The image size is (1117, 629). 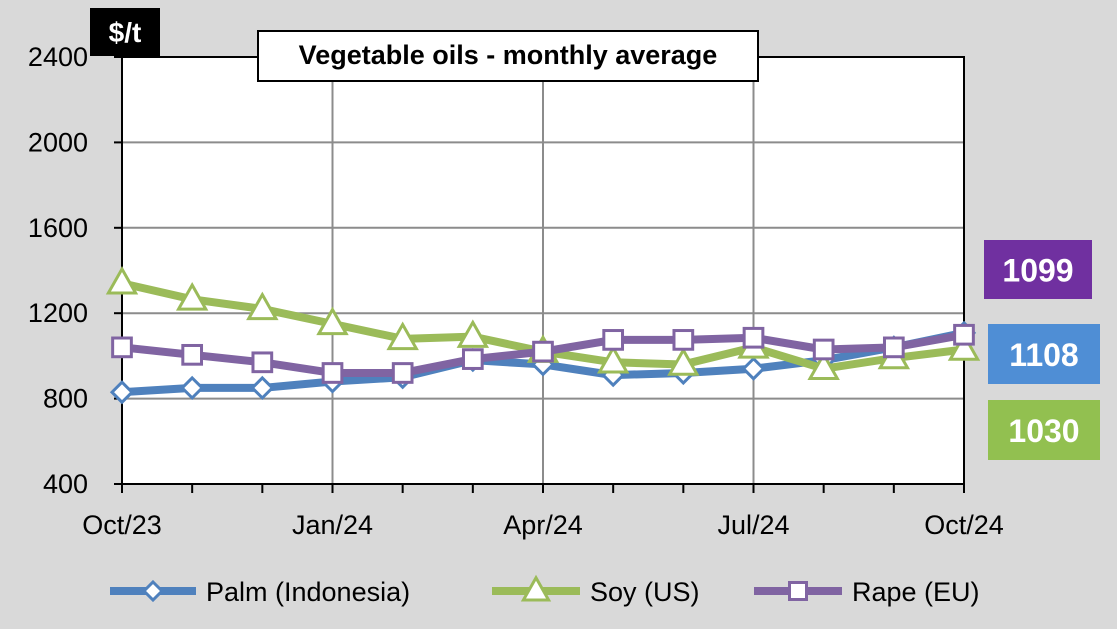 I want to click on legend: Palm (Indonesia) Soy (US) Rape (EU), so click(x=545, y=590).